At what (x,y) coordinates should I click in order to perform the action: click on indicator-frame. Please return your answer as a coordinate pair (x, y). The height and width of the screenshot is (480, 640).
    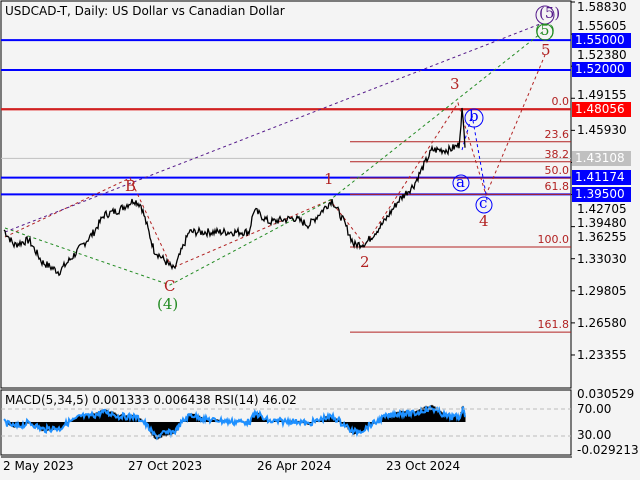
    Looking at the image, I should click on (286, 422).